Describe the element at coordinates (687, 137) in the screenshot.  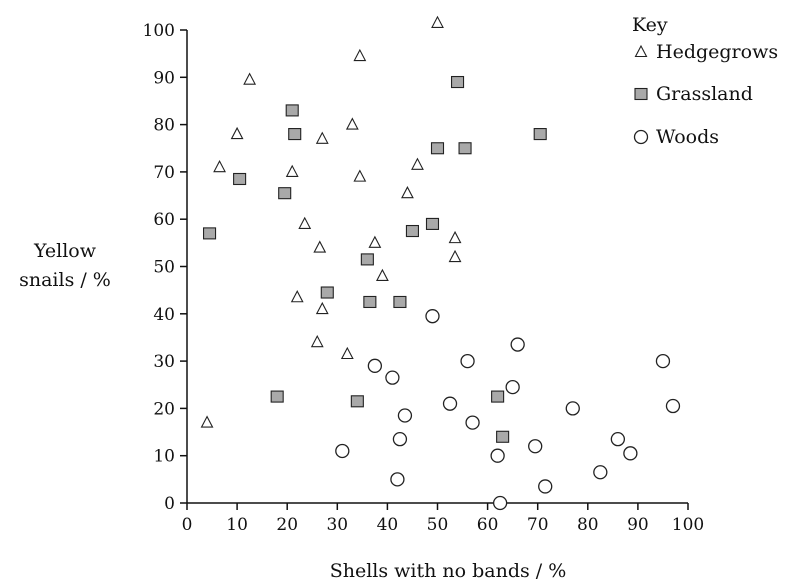
I see `legend-label-woods: Woods` at that location.